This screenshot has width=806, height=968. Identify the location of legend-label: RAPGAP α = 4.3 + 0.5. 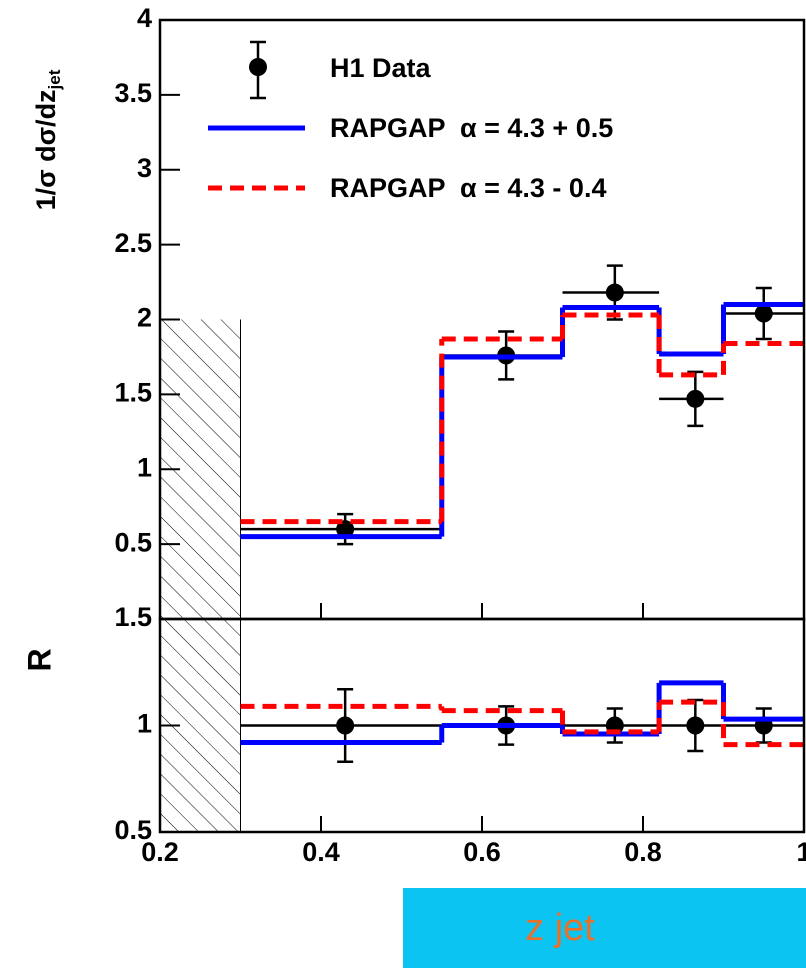
(471, 128).